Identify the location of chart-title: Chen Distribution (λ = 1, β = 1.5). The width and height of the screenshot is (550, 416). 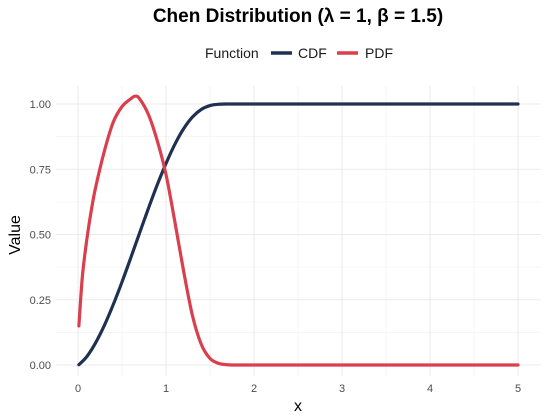
(298, 16).